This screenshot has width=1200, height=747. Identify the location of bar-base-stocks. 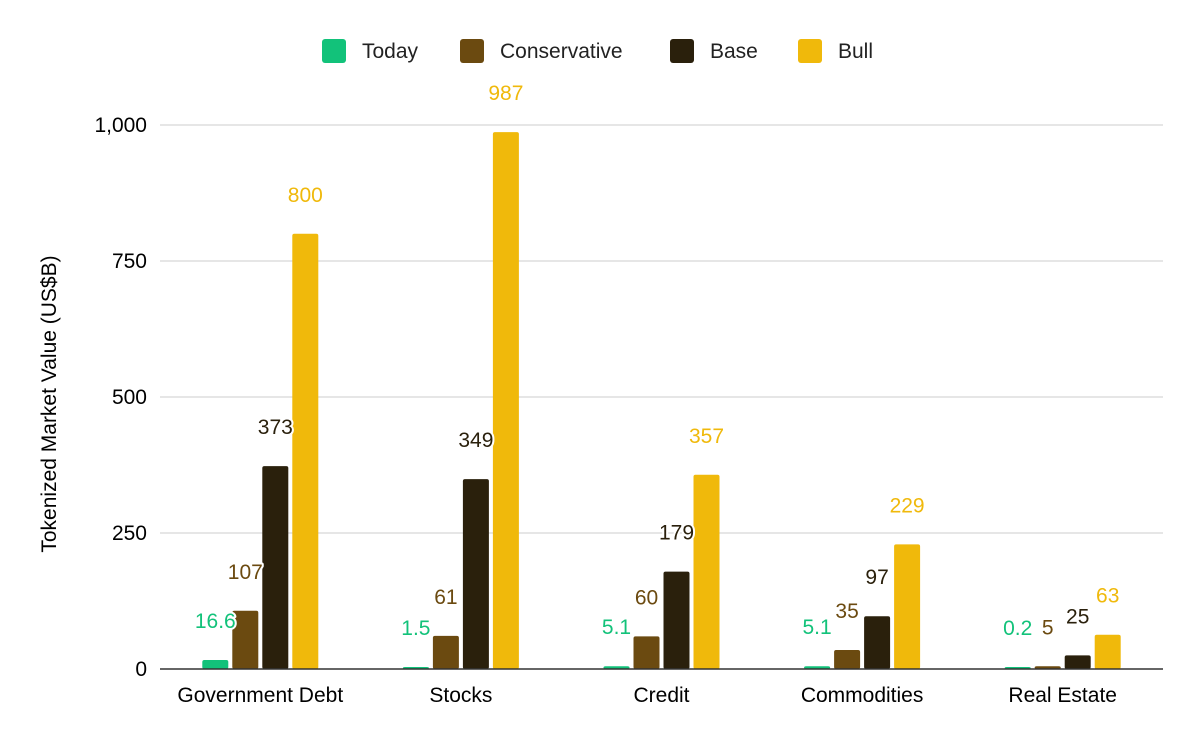
(475, 574).